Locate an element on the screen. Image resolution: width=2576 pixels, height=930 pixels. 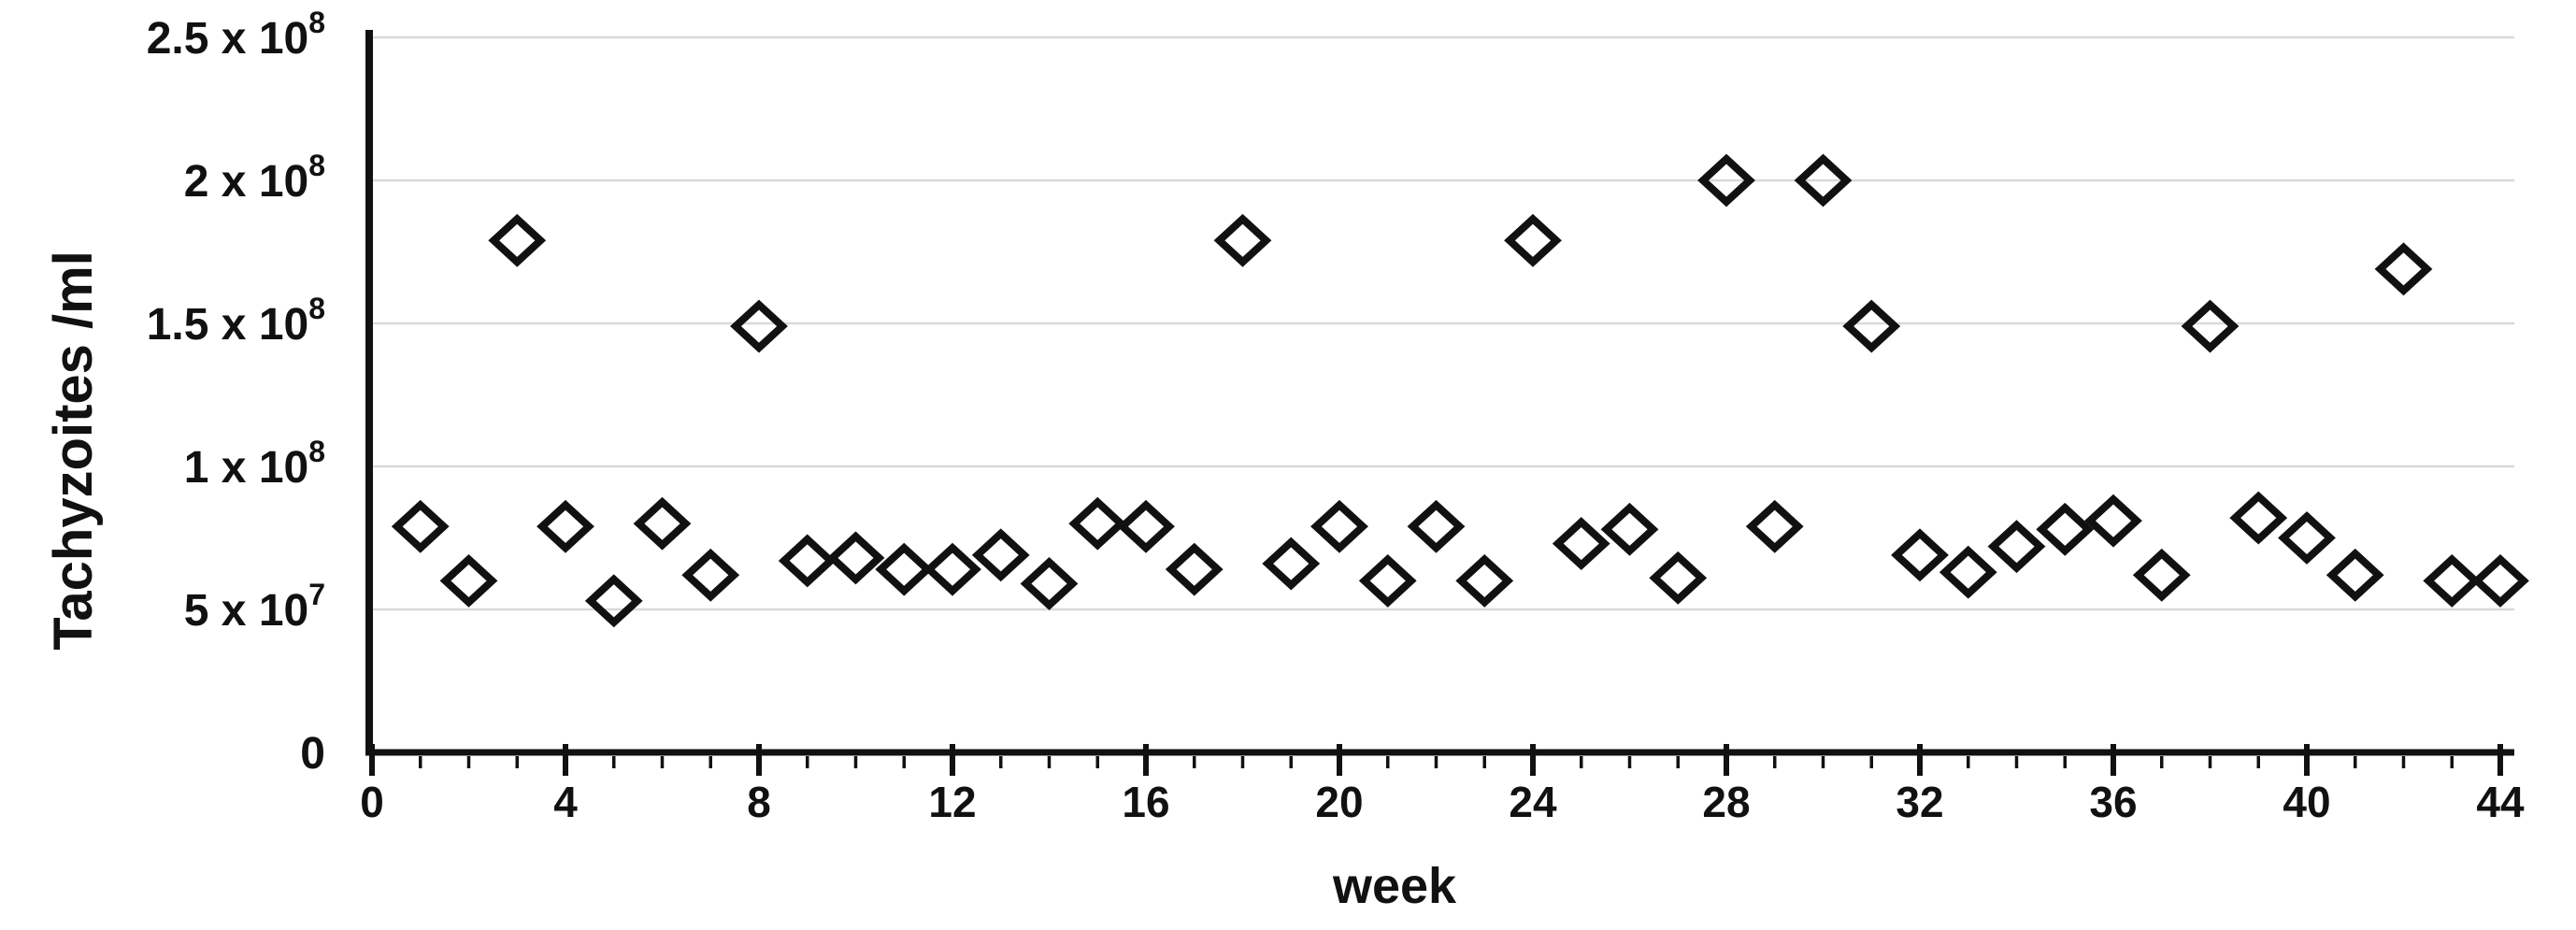
x-tick-label: 28 is located at coordinates (1726, 802).